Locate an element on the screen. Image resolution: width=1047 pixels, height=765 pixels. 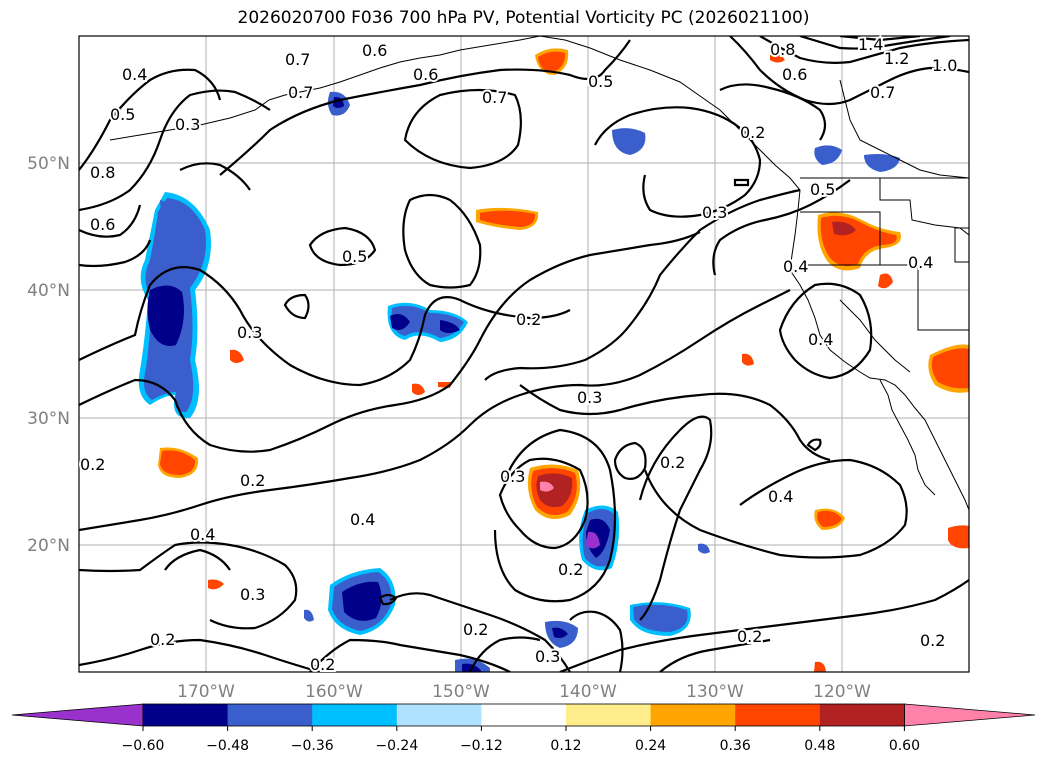
lon-labels: 170°W 160°W 150°W 140°W 130°W 120°W is located at coordinates (524, 692).